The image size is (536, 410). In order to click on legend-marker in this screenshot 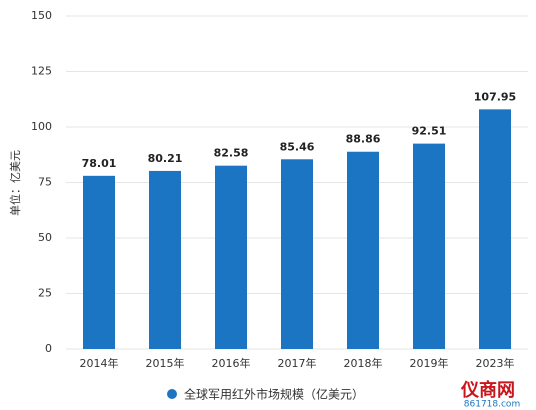, I will do `click(172, 394)`.